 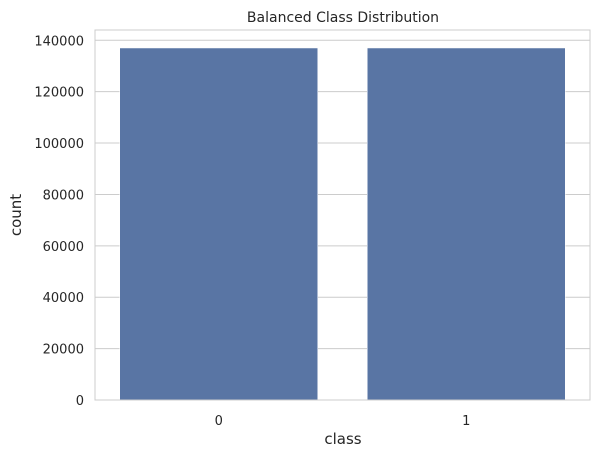 I want to click on x-tick-label: 0, so click(x=219, y=421).